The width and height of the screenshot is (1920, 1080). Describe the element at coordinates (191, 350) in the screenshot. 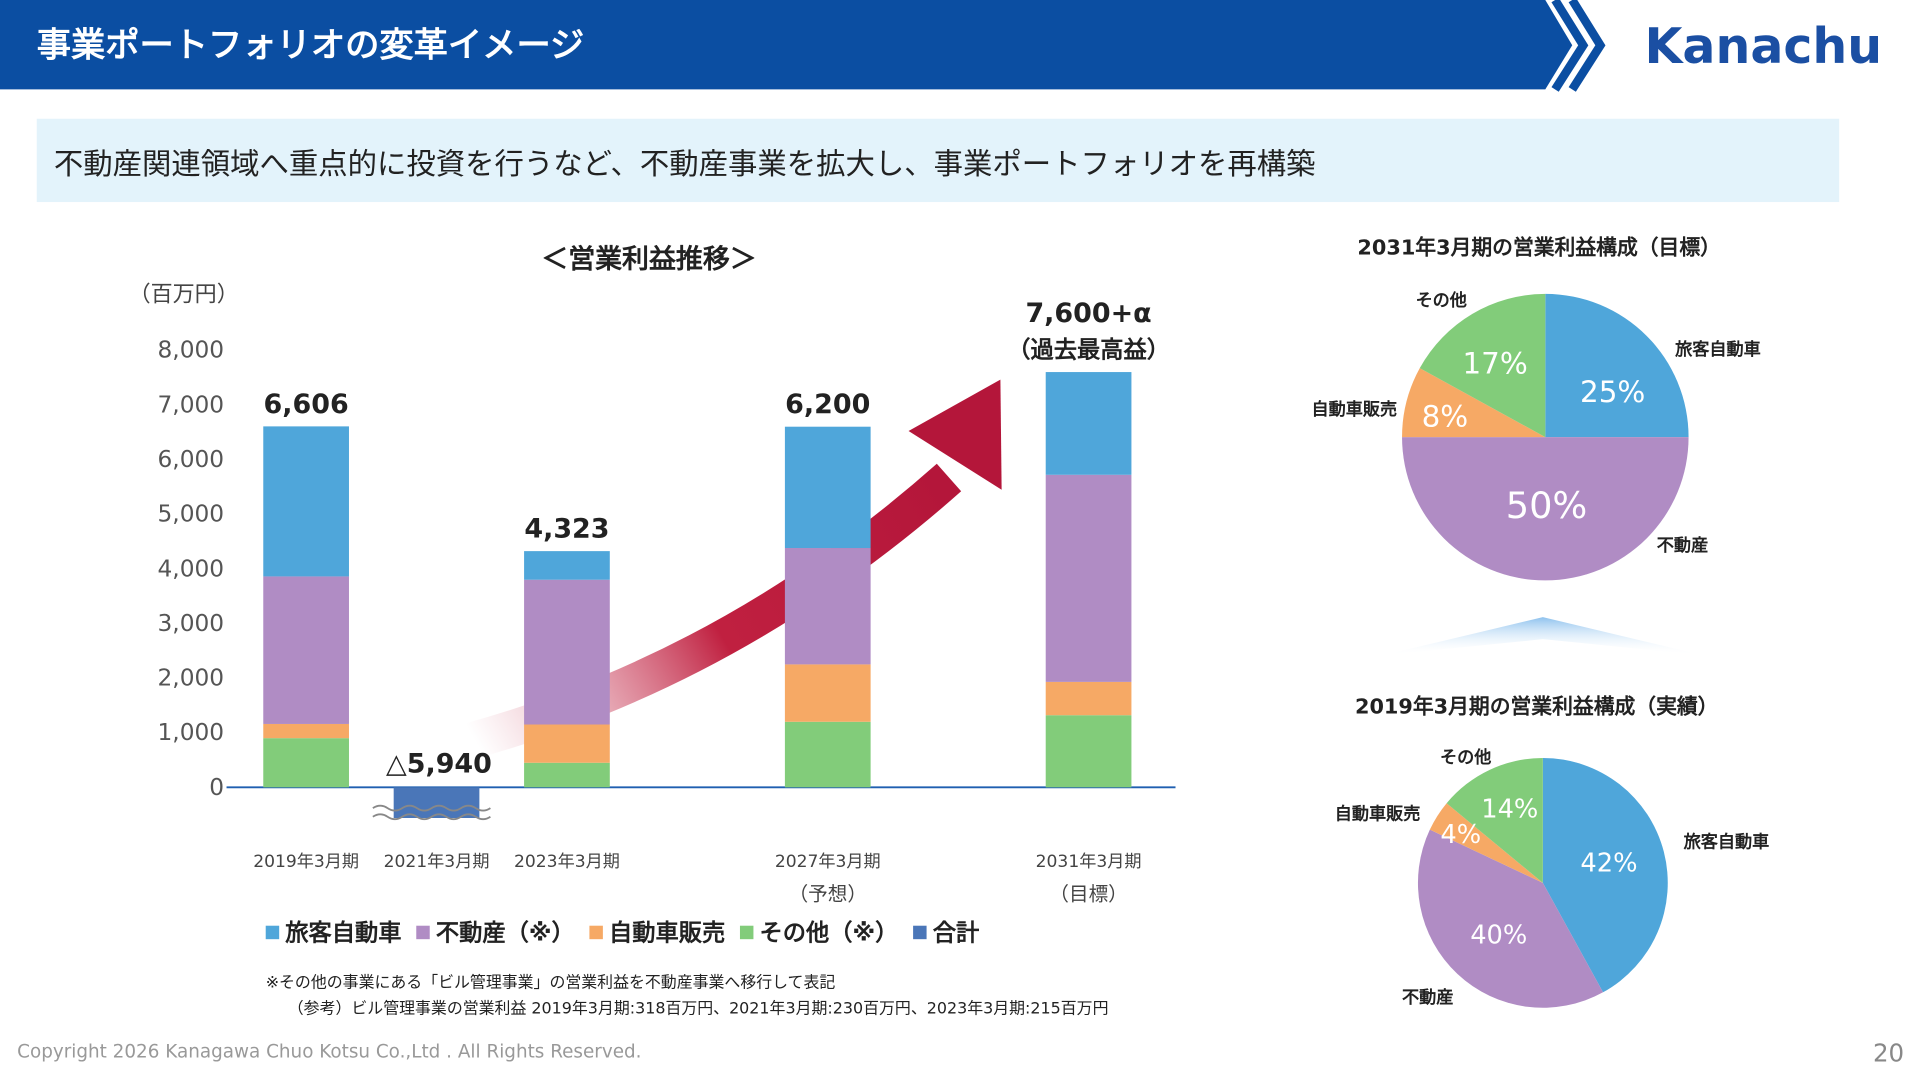

I see `y-tick-label: 8,000` at that location.